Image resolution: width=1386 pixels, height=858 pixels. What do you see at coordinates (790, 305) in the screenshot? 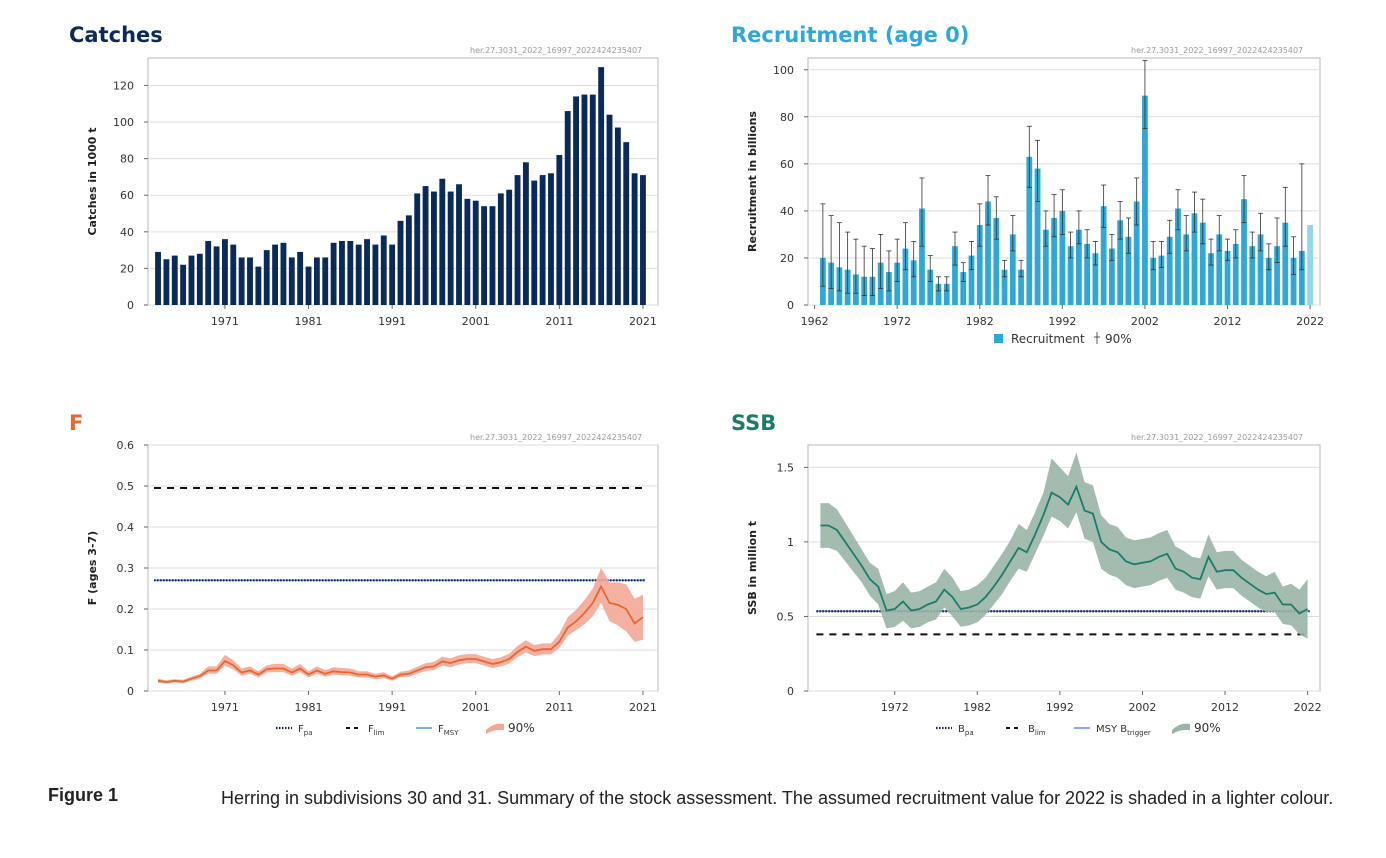
I see `recruitment-y-tick-label: 0` at bounding box center [790, 305].